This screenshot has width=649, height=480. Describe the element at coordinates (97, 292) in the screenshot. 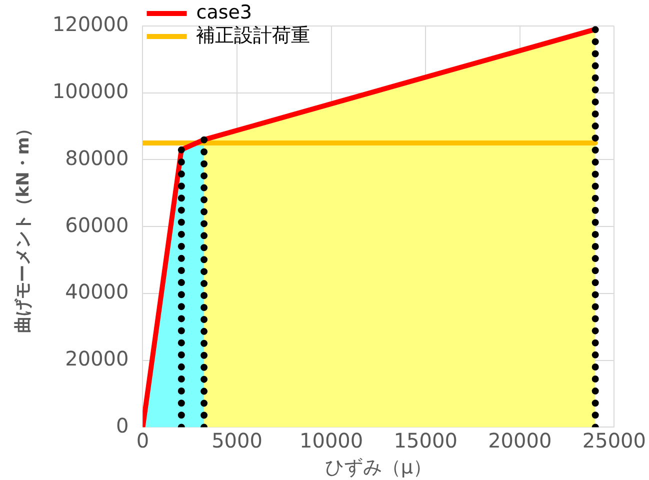

I see `y-tick-label: 40000` at that location.